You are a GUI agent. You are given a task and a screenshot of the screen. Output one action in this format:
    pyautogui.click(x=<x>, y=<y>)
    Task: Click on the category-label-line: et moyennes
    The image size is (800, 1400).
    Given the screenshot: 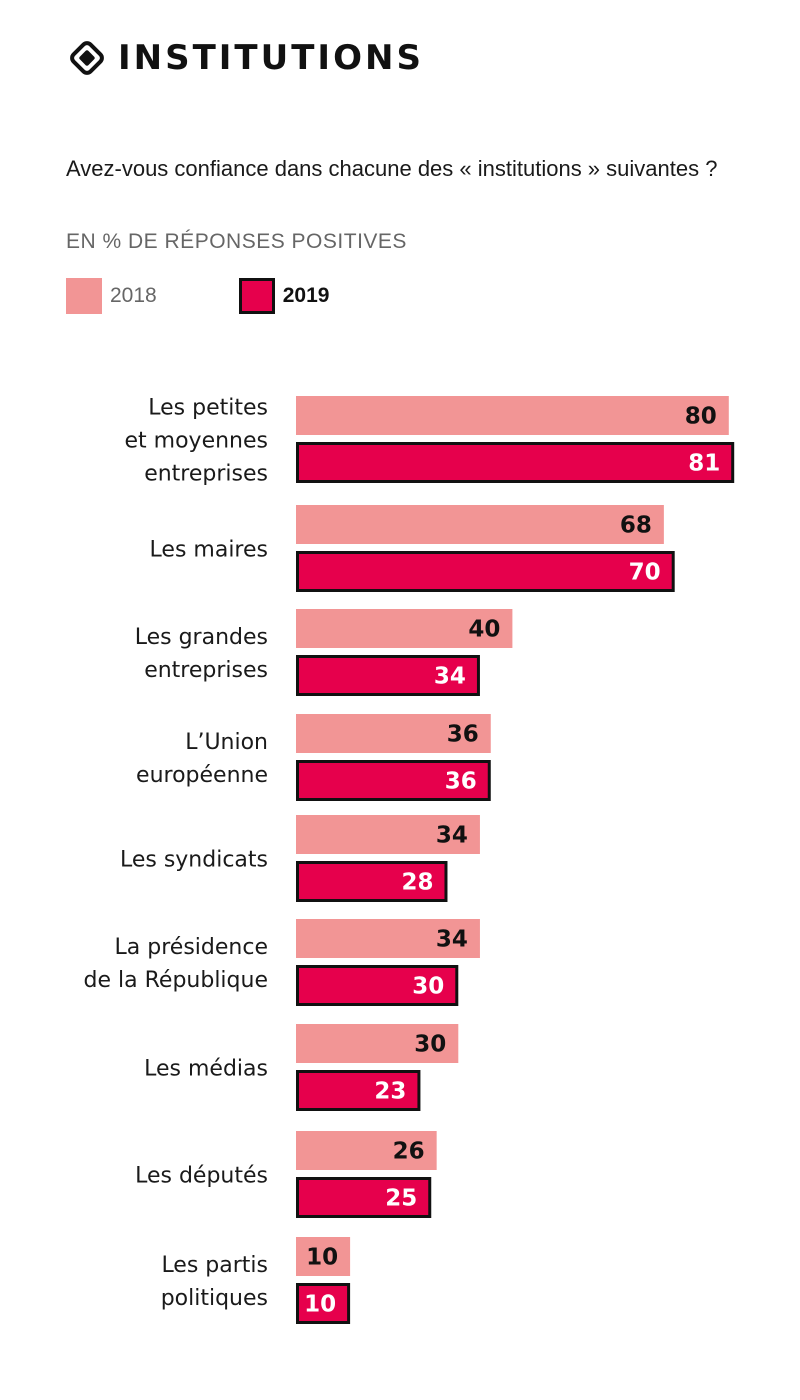 What is the action you would take?
    pyautogui.click(x=196, y=441)
    